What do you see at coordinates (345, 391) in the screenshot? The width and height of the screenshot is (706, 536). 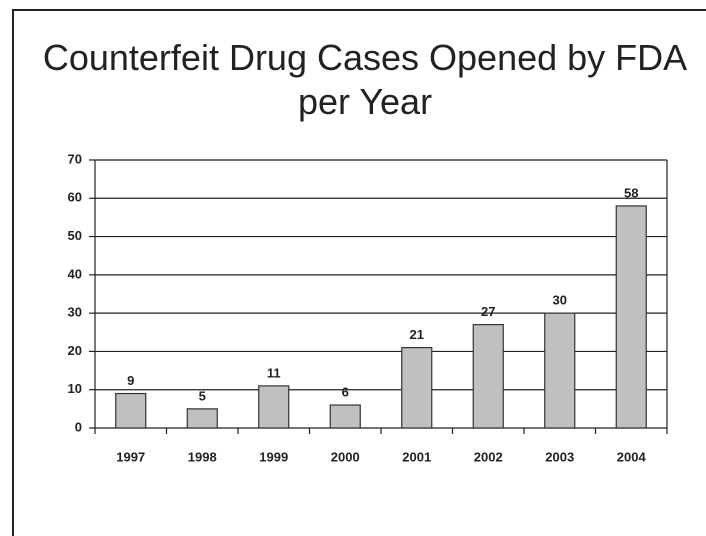 I see `data-label: 6` at bounding box center [345, 391].